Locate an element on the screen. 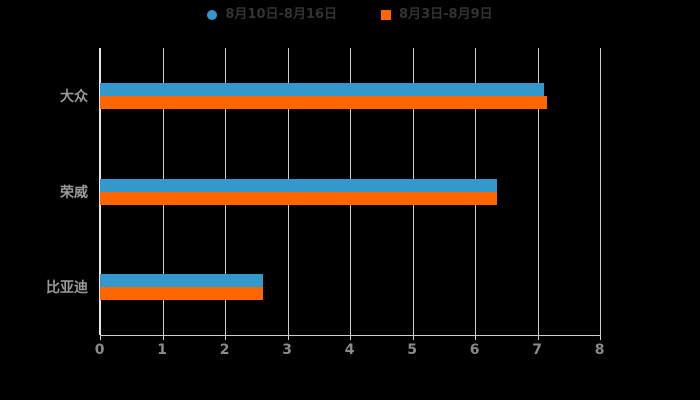 The height and width of the screenshot is (400, 700). category-label-比亚迪: 比亚迪 is located at coordinates (67, 288).